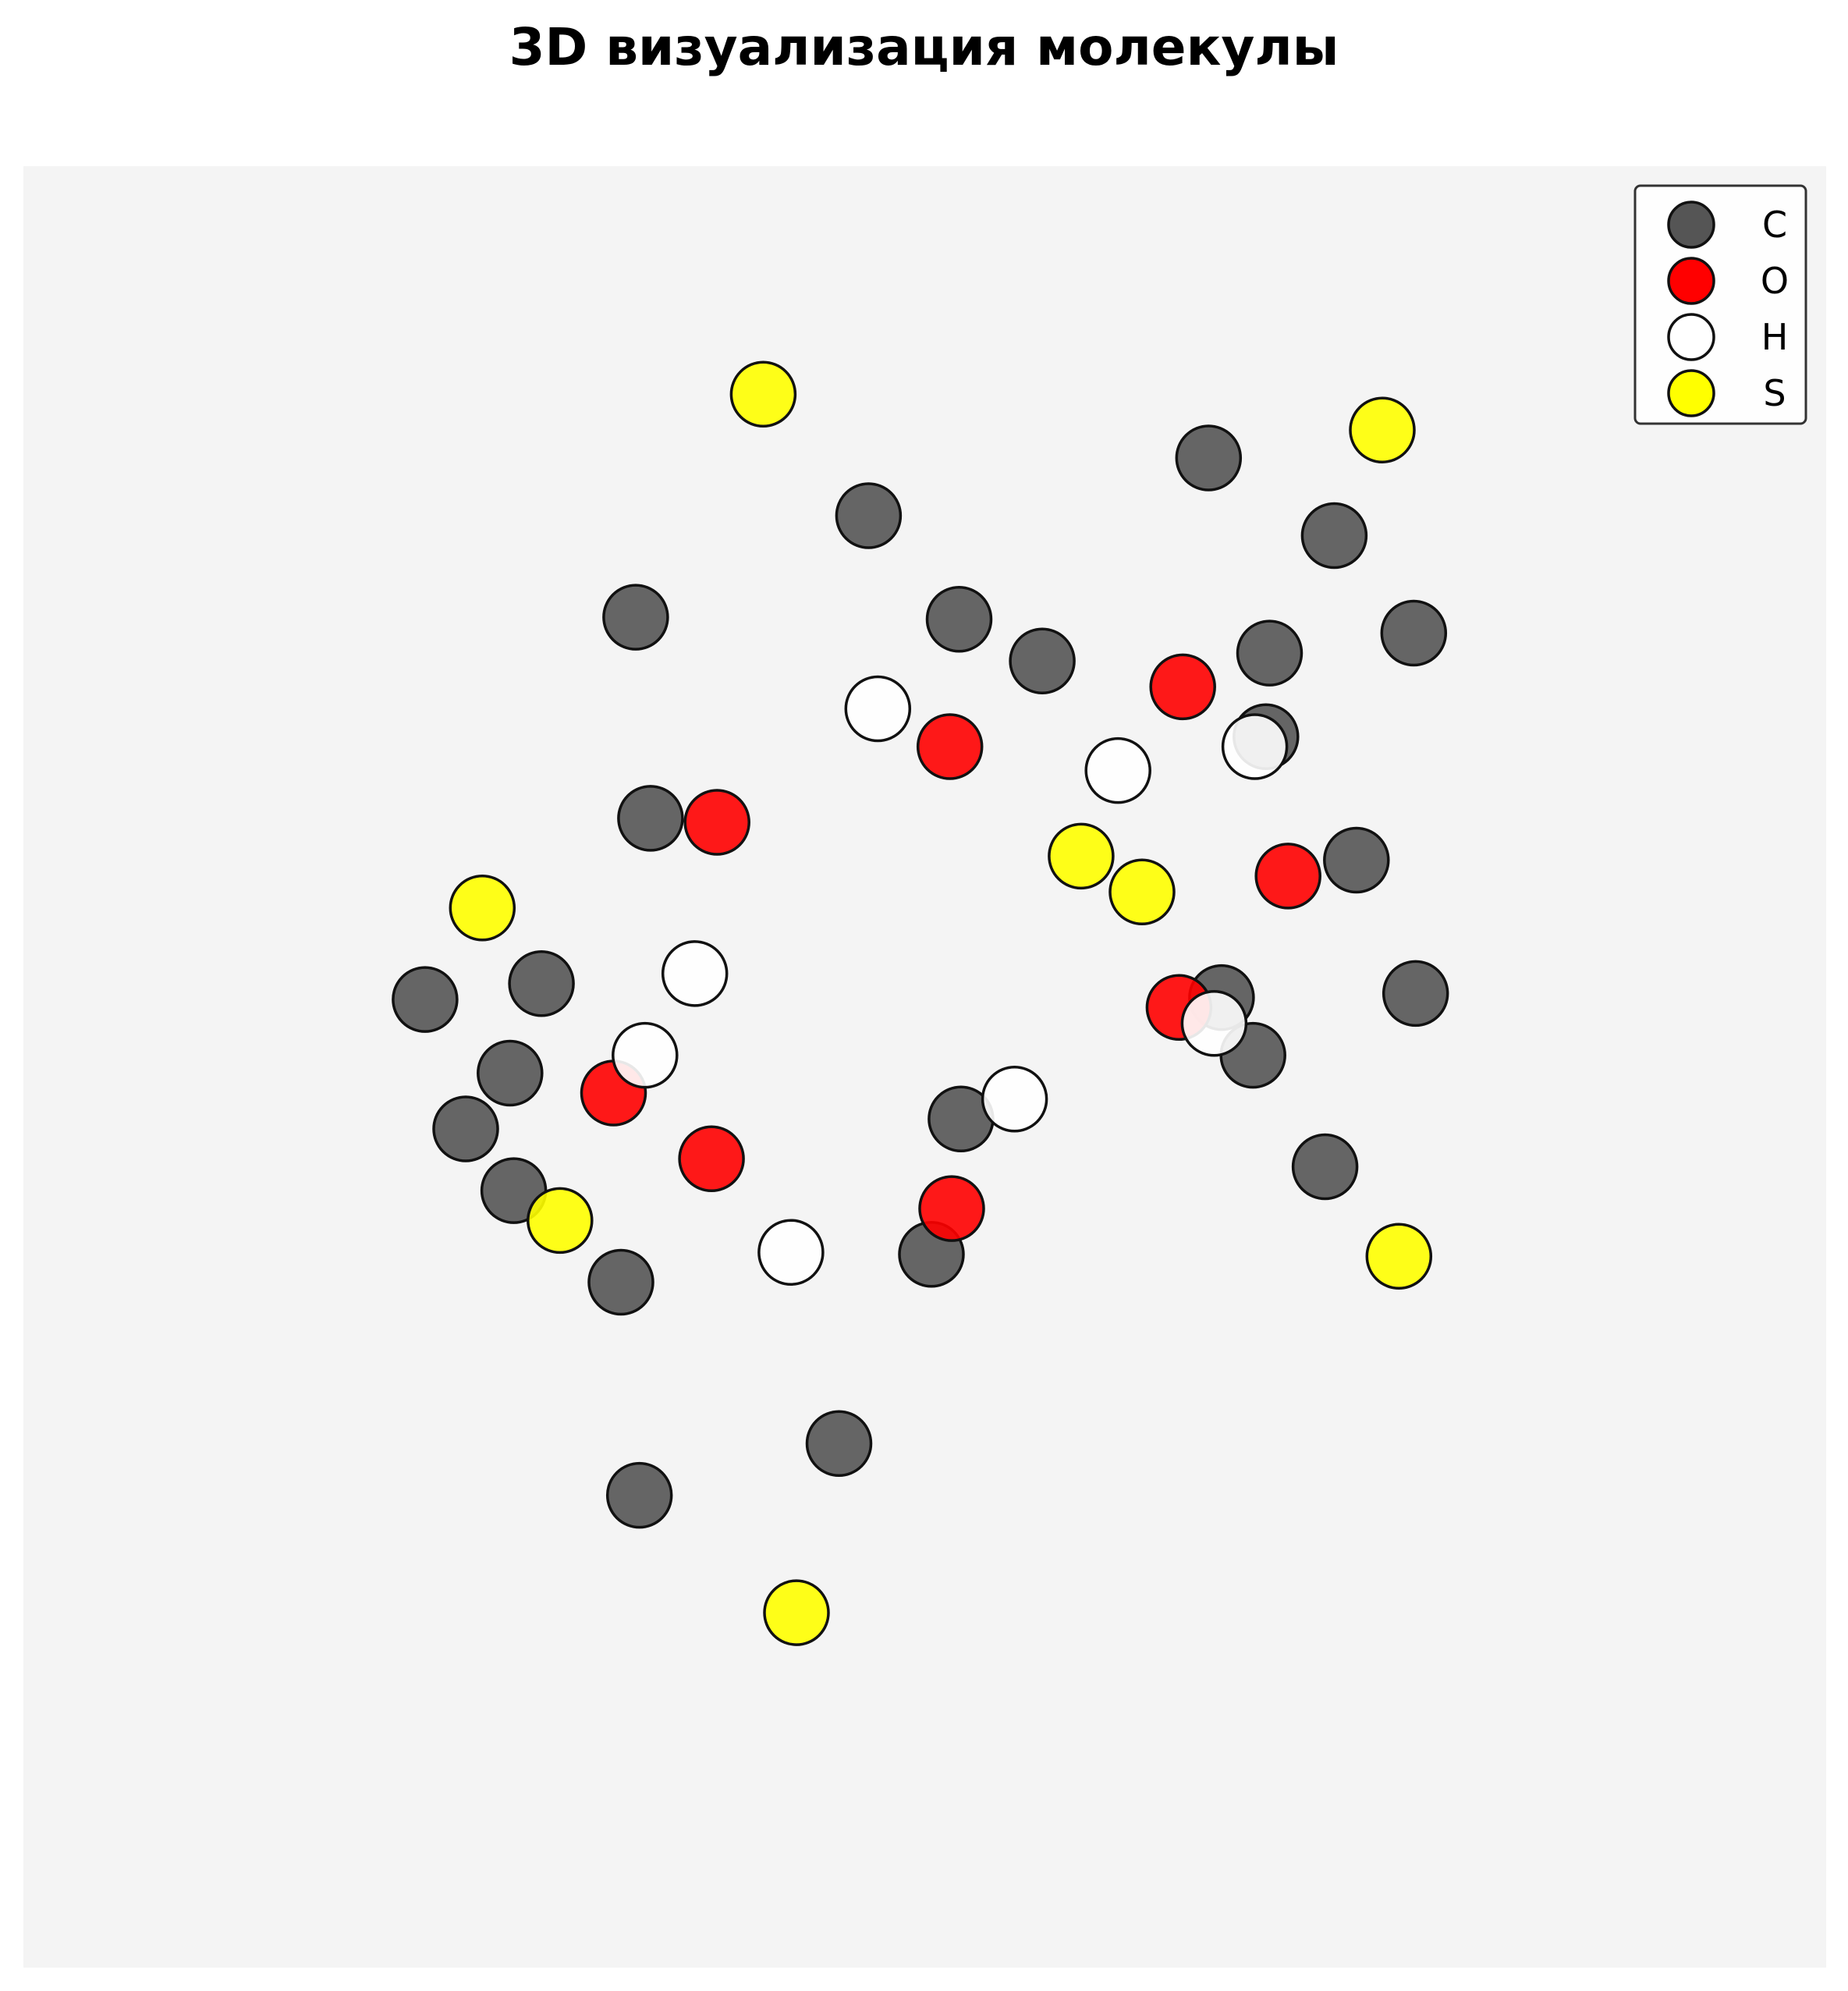  Describe the element at coordinates (1720, 304) in the screenshot. I see `legend-frame` at that location.